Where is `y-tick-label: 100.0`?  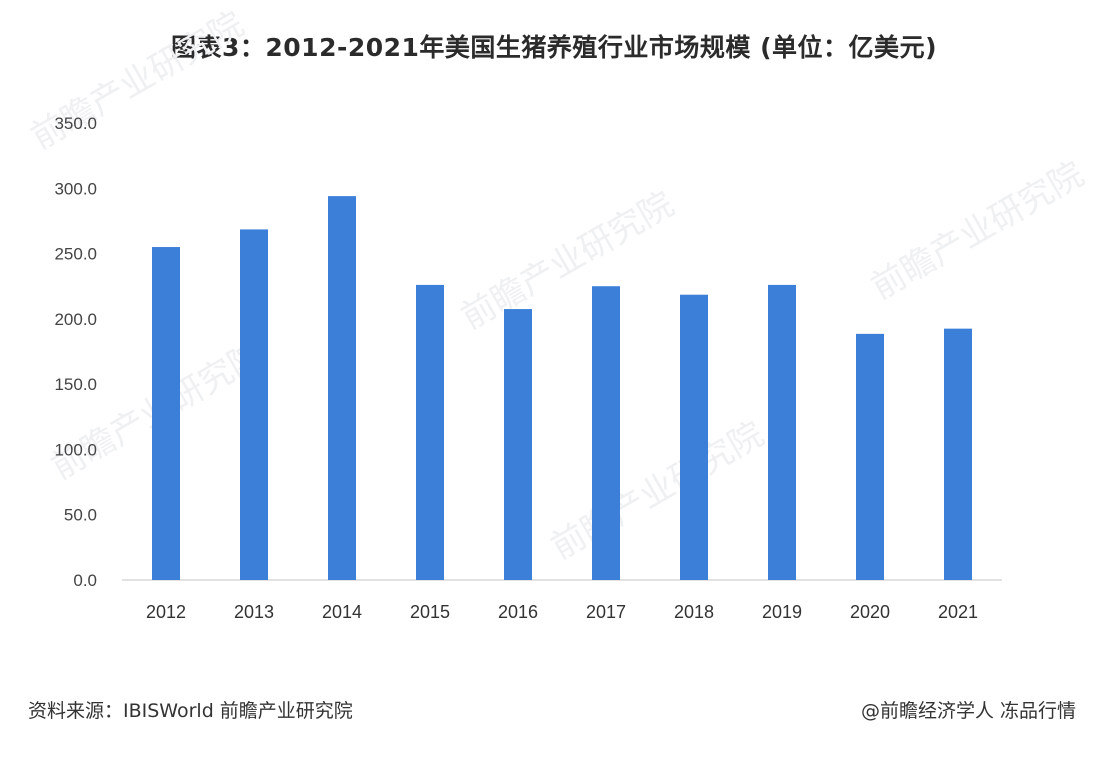 y-tick-label: 100.0 is located at coordinates (75, 449).